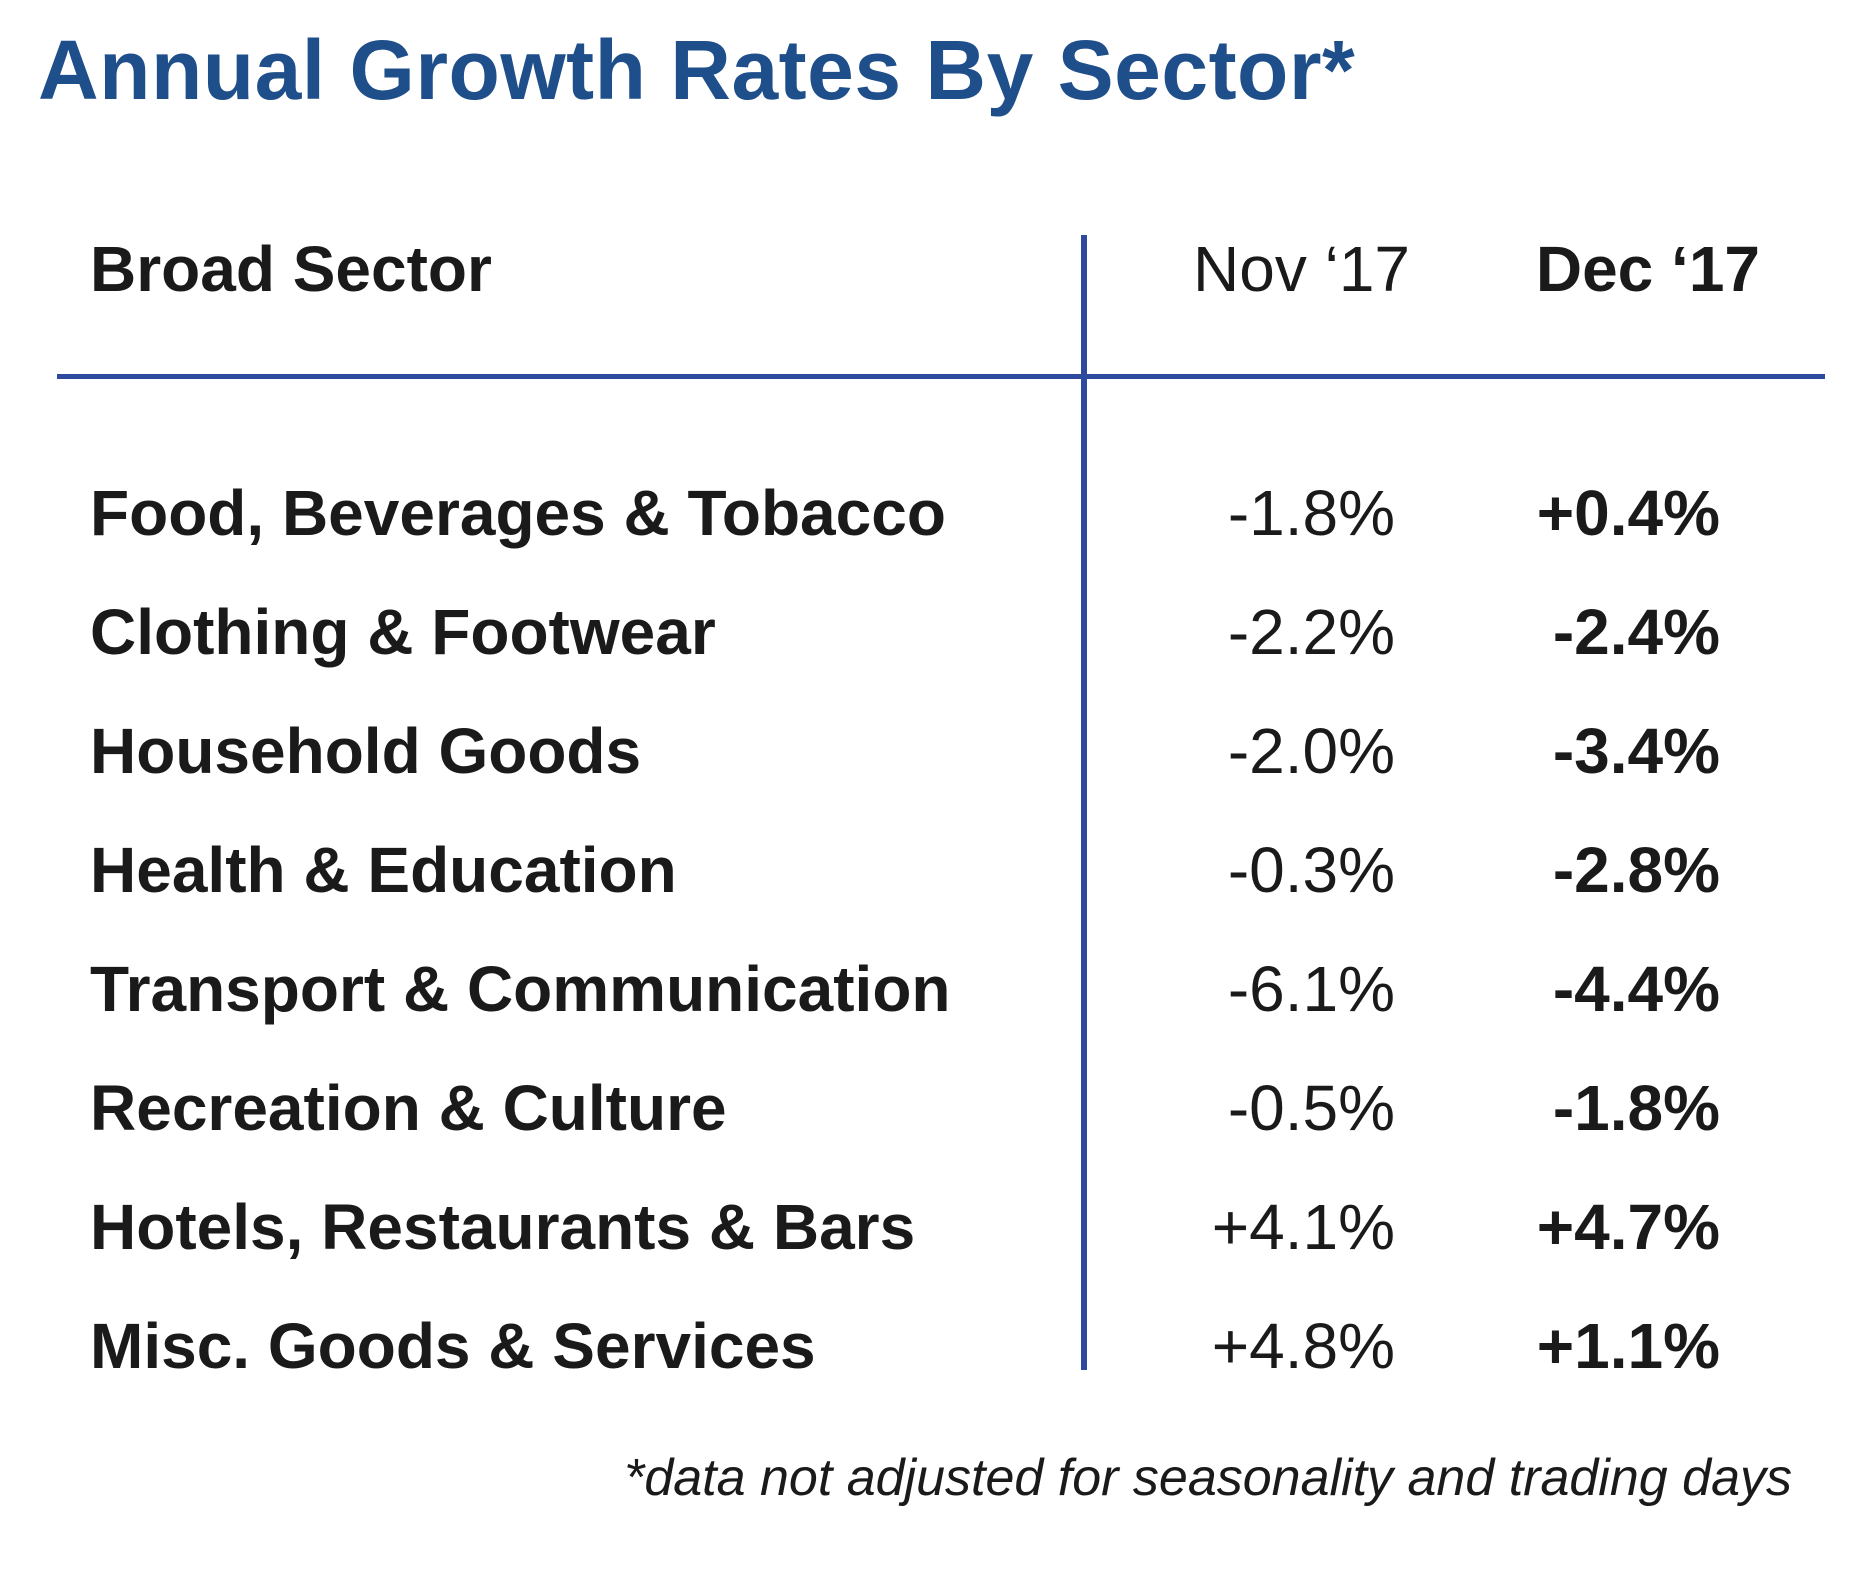 This screenshot has height=1581, width=1870. What do you see at coordinates (518, 513) in the screenshot?
I see `sector-label: Food, Beverages & Tobacco` at bounding box center [518, 513].